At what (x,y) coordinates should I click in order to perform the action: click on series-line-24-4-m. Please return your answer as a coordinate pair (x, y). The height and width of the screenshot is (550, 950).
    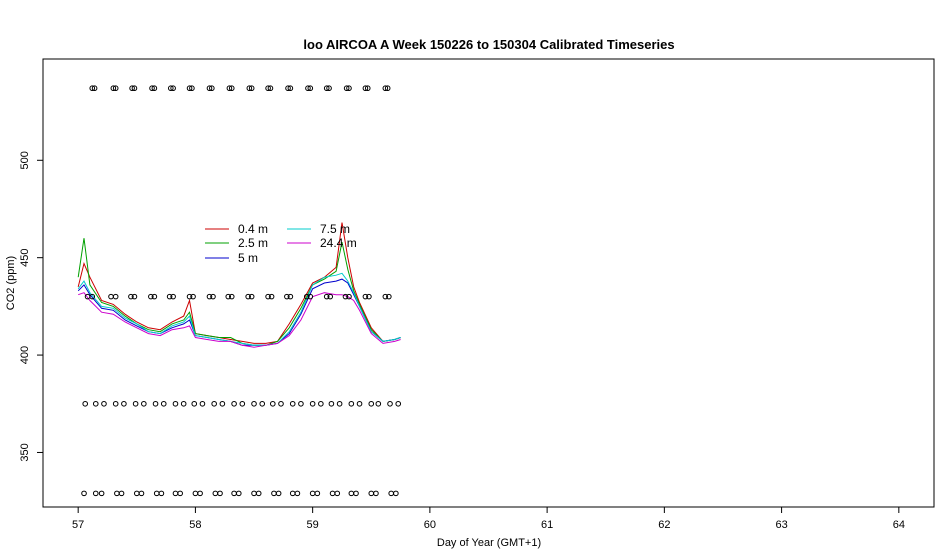
    Looking at the image, I should click on (239, 320).